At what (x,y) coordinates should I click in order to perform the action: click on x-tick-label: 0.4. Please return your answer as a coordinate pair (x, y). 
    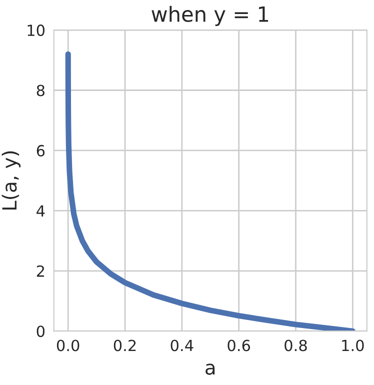
    Looking at the image, I should click on (182, 346).